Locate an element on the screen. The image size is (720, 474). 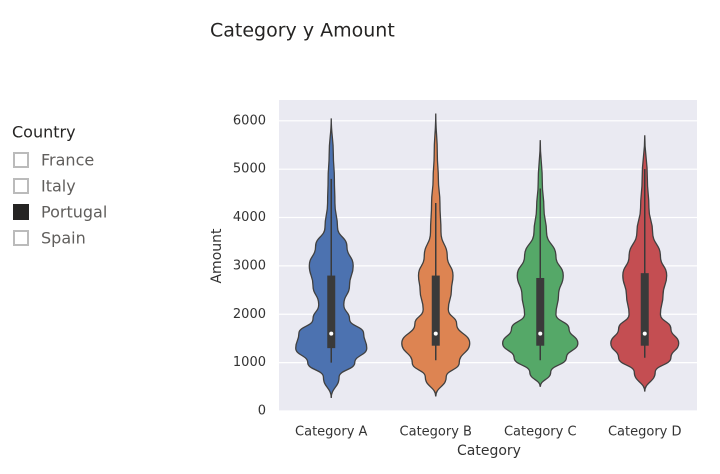
y-tick-label: 3000 is located at coordinates (249, 265).